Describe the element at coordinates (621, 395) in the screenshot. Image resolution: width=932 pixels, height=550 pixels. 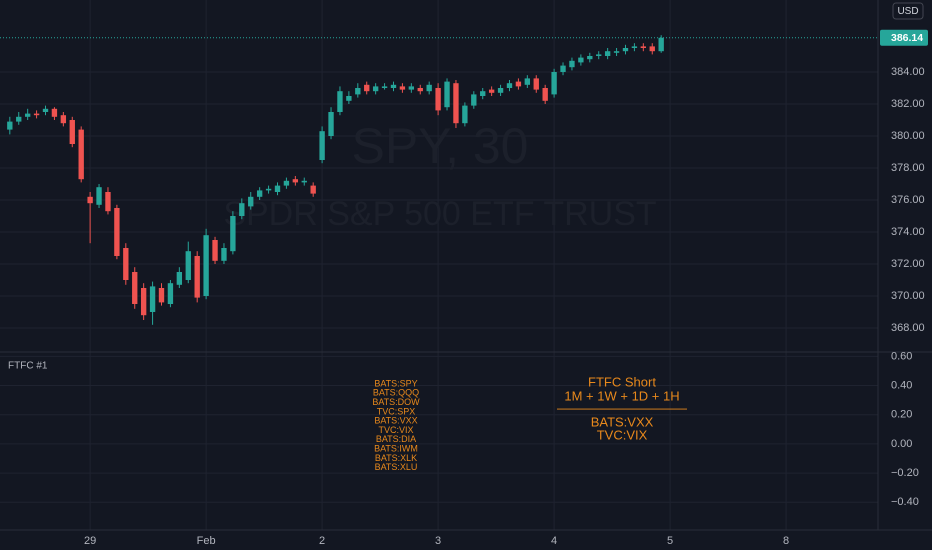
I see `panel-text: 1M + 1W + 1D + 1H` at that location.